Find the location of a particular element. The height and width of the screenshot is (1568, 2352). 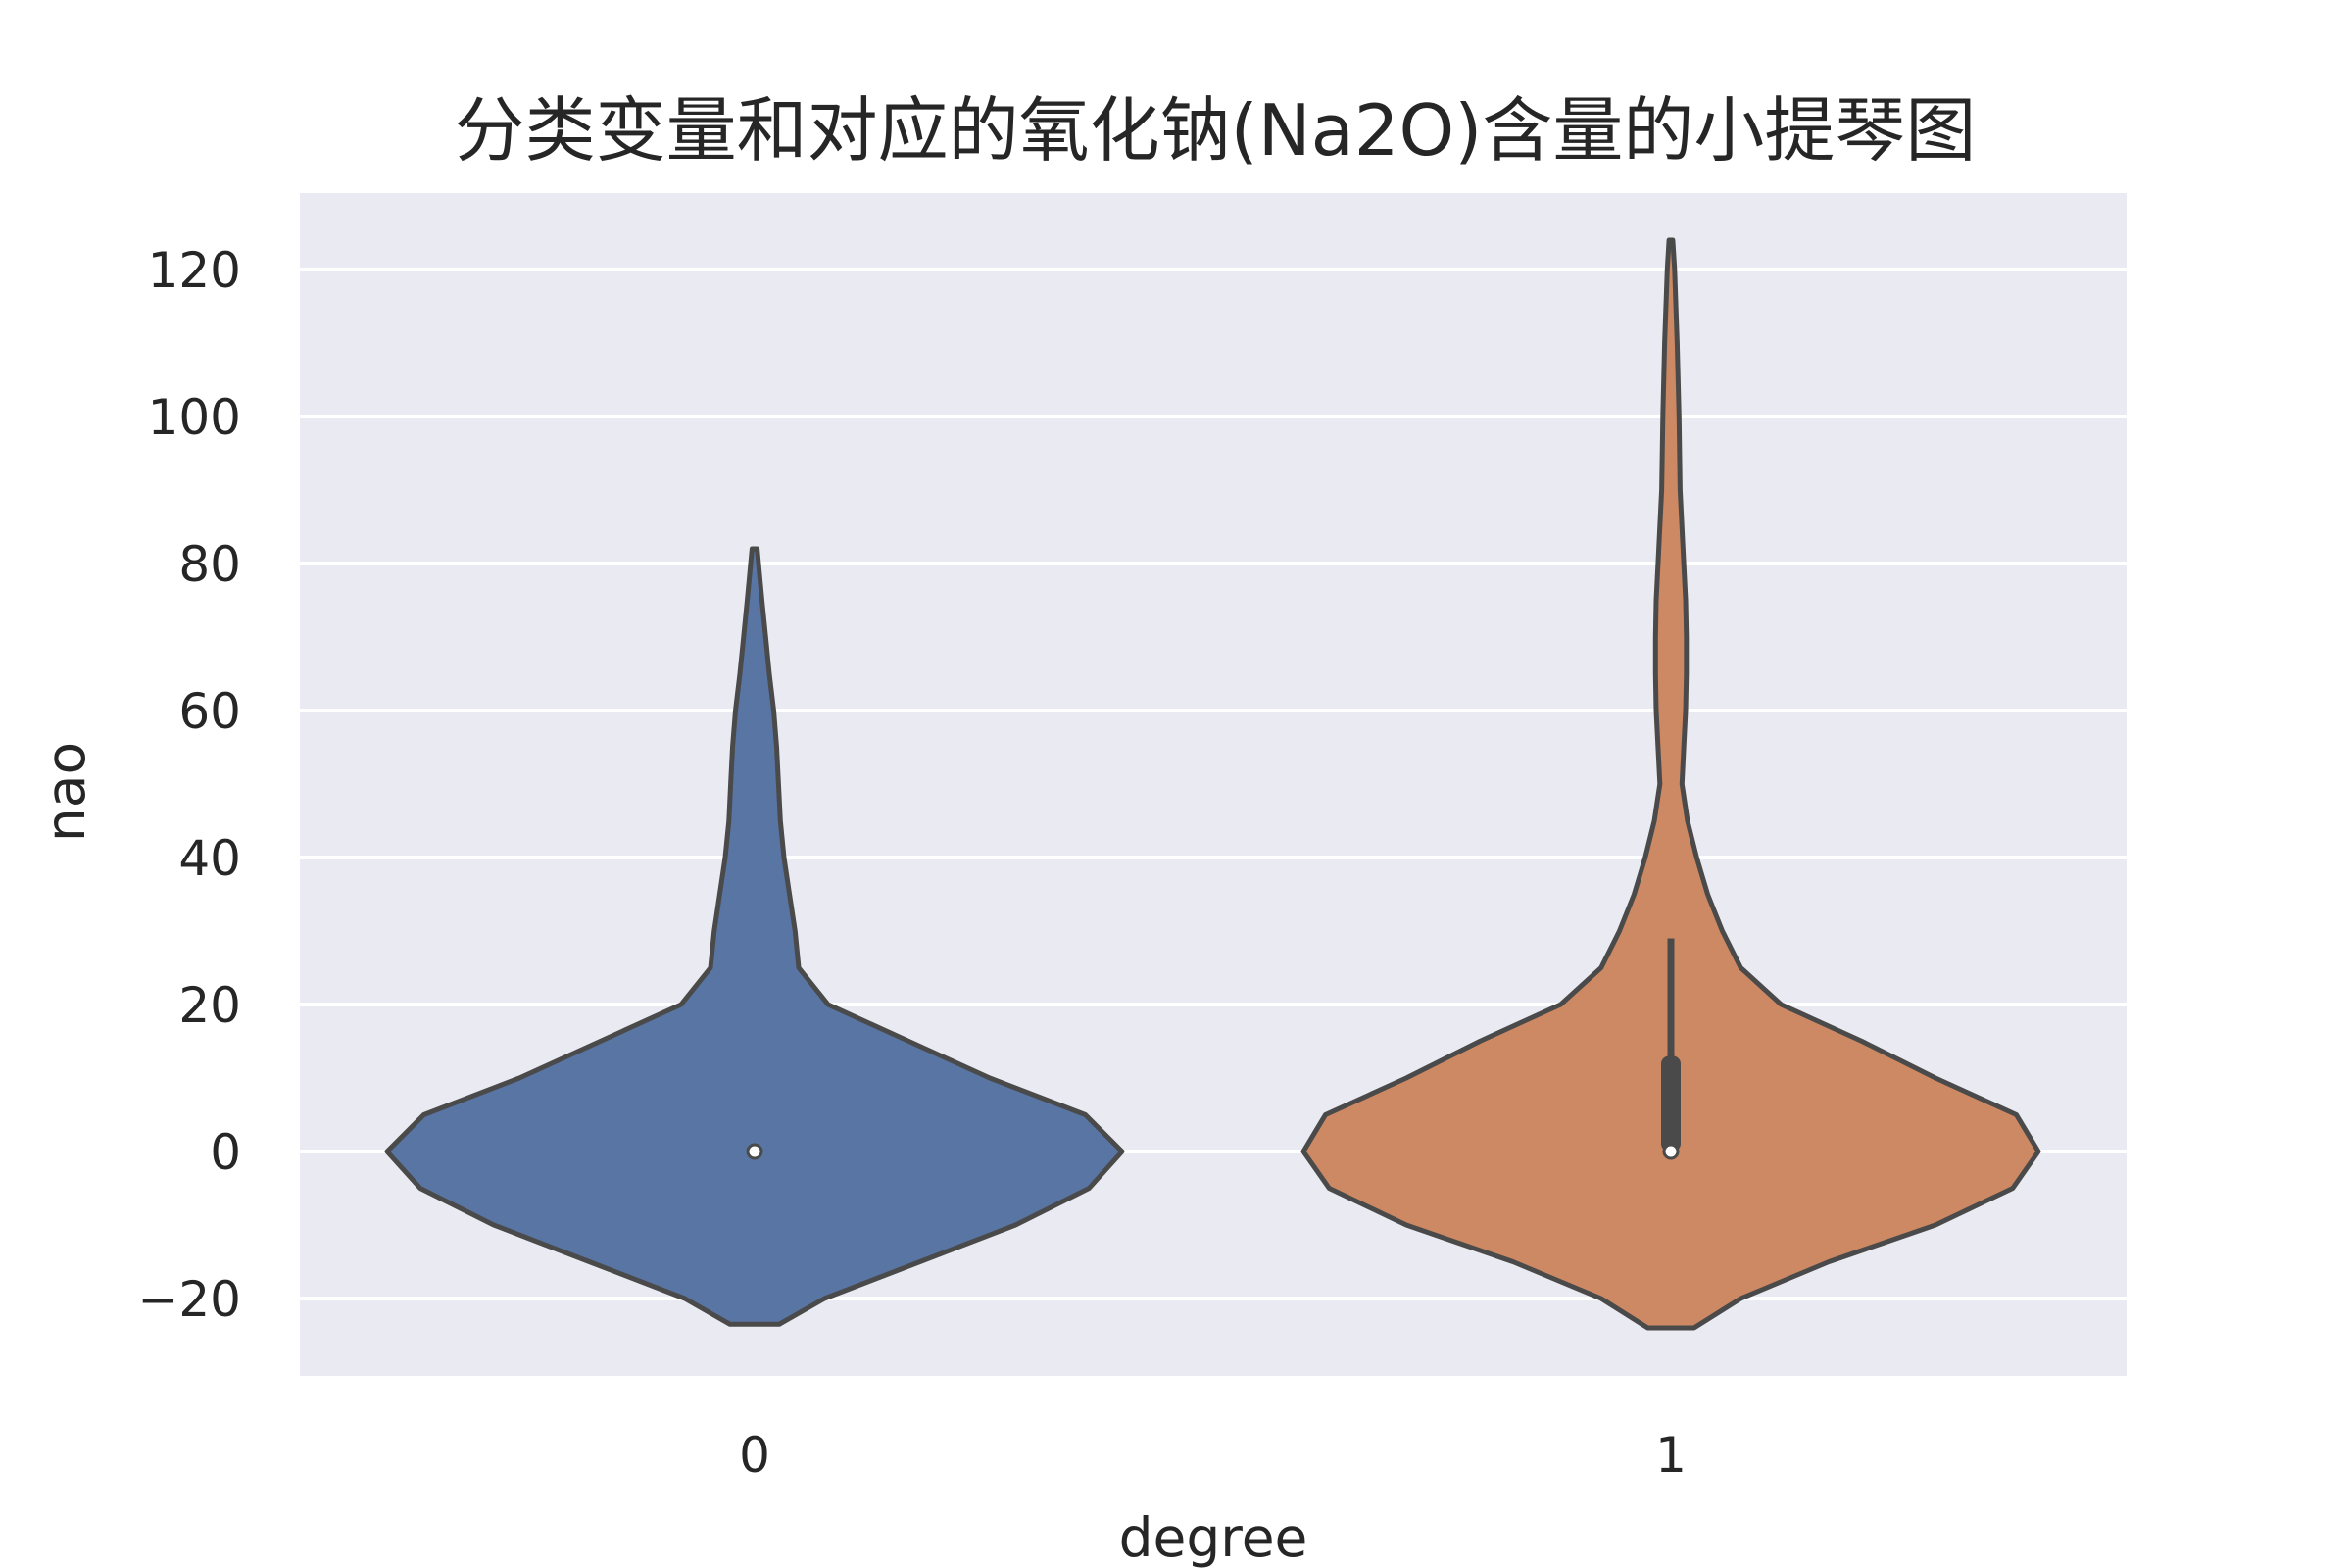

y-tick-label: 20 is located at coordinates (209, 1005).